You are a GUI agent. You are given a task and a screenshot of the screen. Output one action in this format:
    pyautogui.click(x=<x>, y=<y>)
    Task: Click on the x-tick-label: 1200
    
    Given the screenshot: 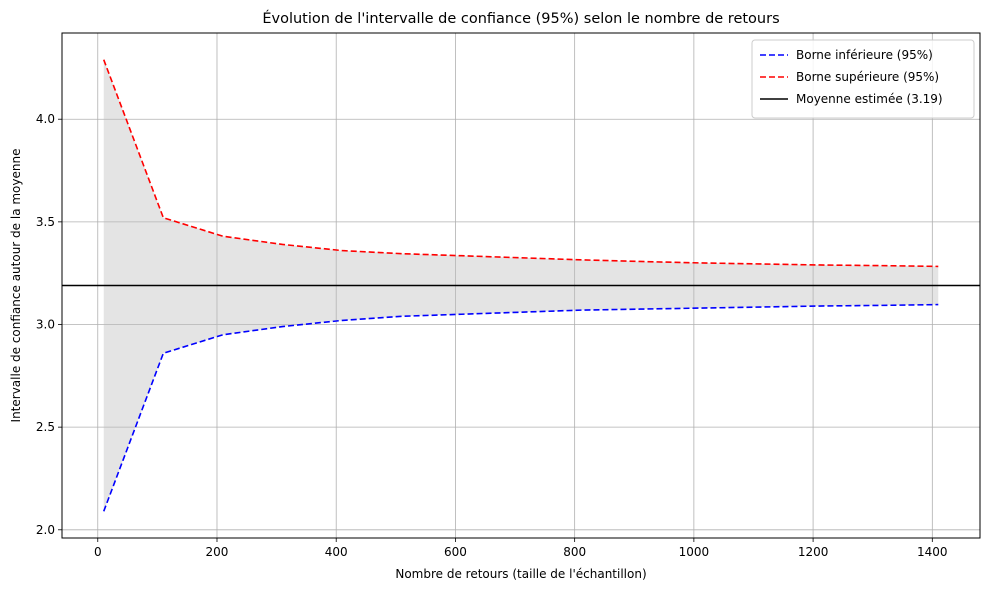 What is the action you would take?
    pyautogui.click(x=813, y=552)
    